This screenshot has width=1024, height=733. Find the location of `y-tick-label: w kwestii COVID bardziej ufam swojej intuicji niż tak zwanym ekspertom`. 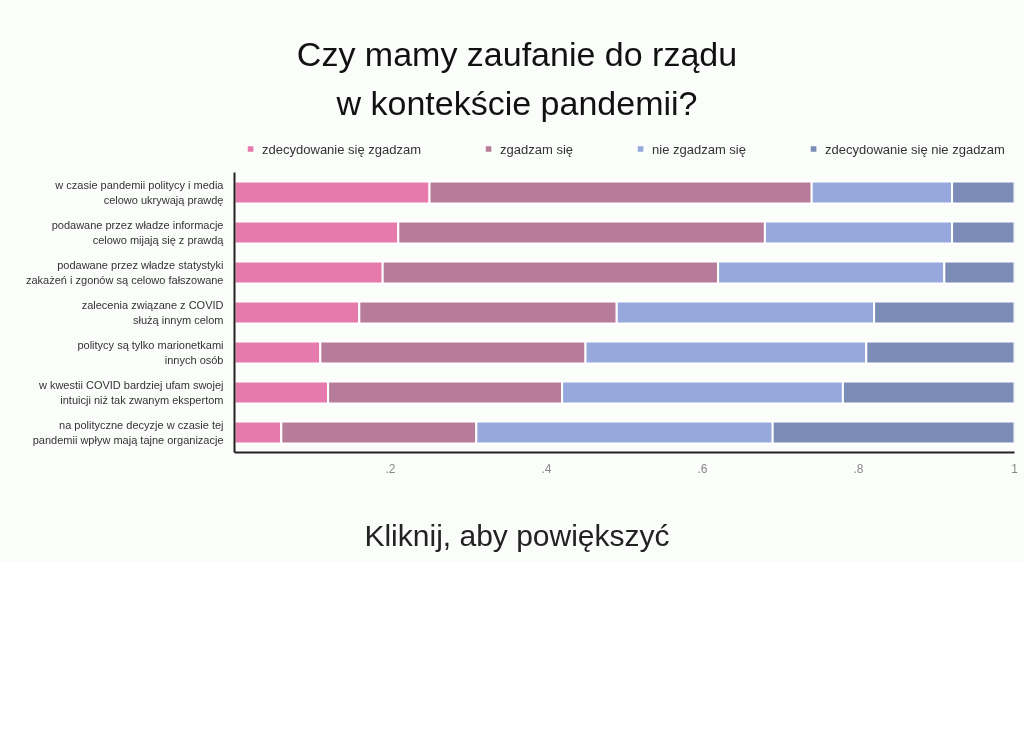

y-tick-label: w kwestii COVID bardziej ufam swojej intuicji niż tak zwanym ekspertom is located at coordinates (130, 392).